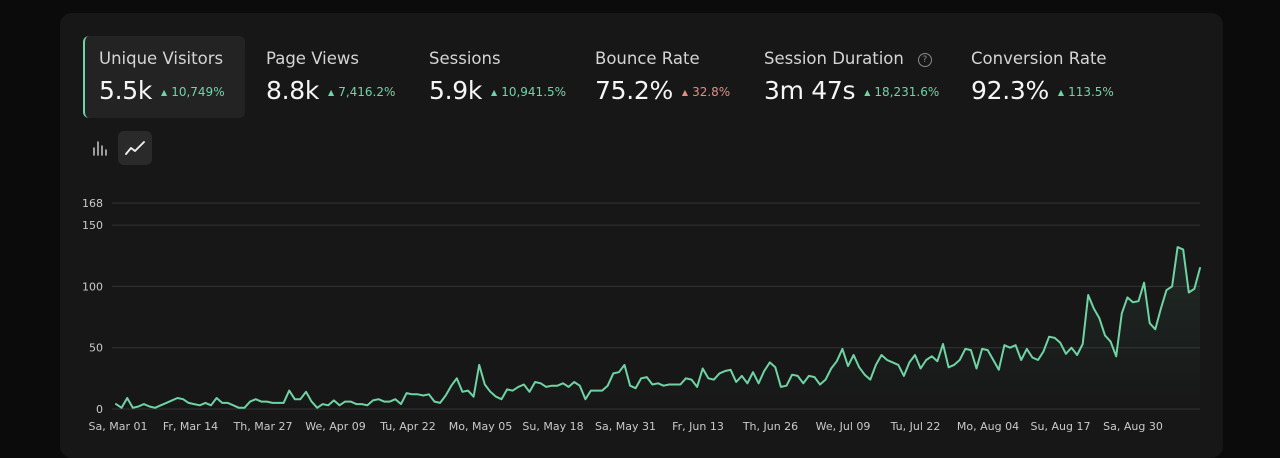 The image size is (1280, 458). Describe the element at coordinates (856, 59) in the screenshot. I see `metric-label: Session Duration?` at that location.